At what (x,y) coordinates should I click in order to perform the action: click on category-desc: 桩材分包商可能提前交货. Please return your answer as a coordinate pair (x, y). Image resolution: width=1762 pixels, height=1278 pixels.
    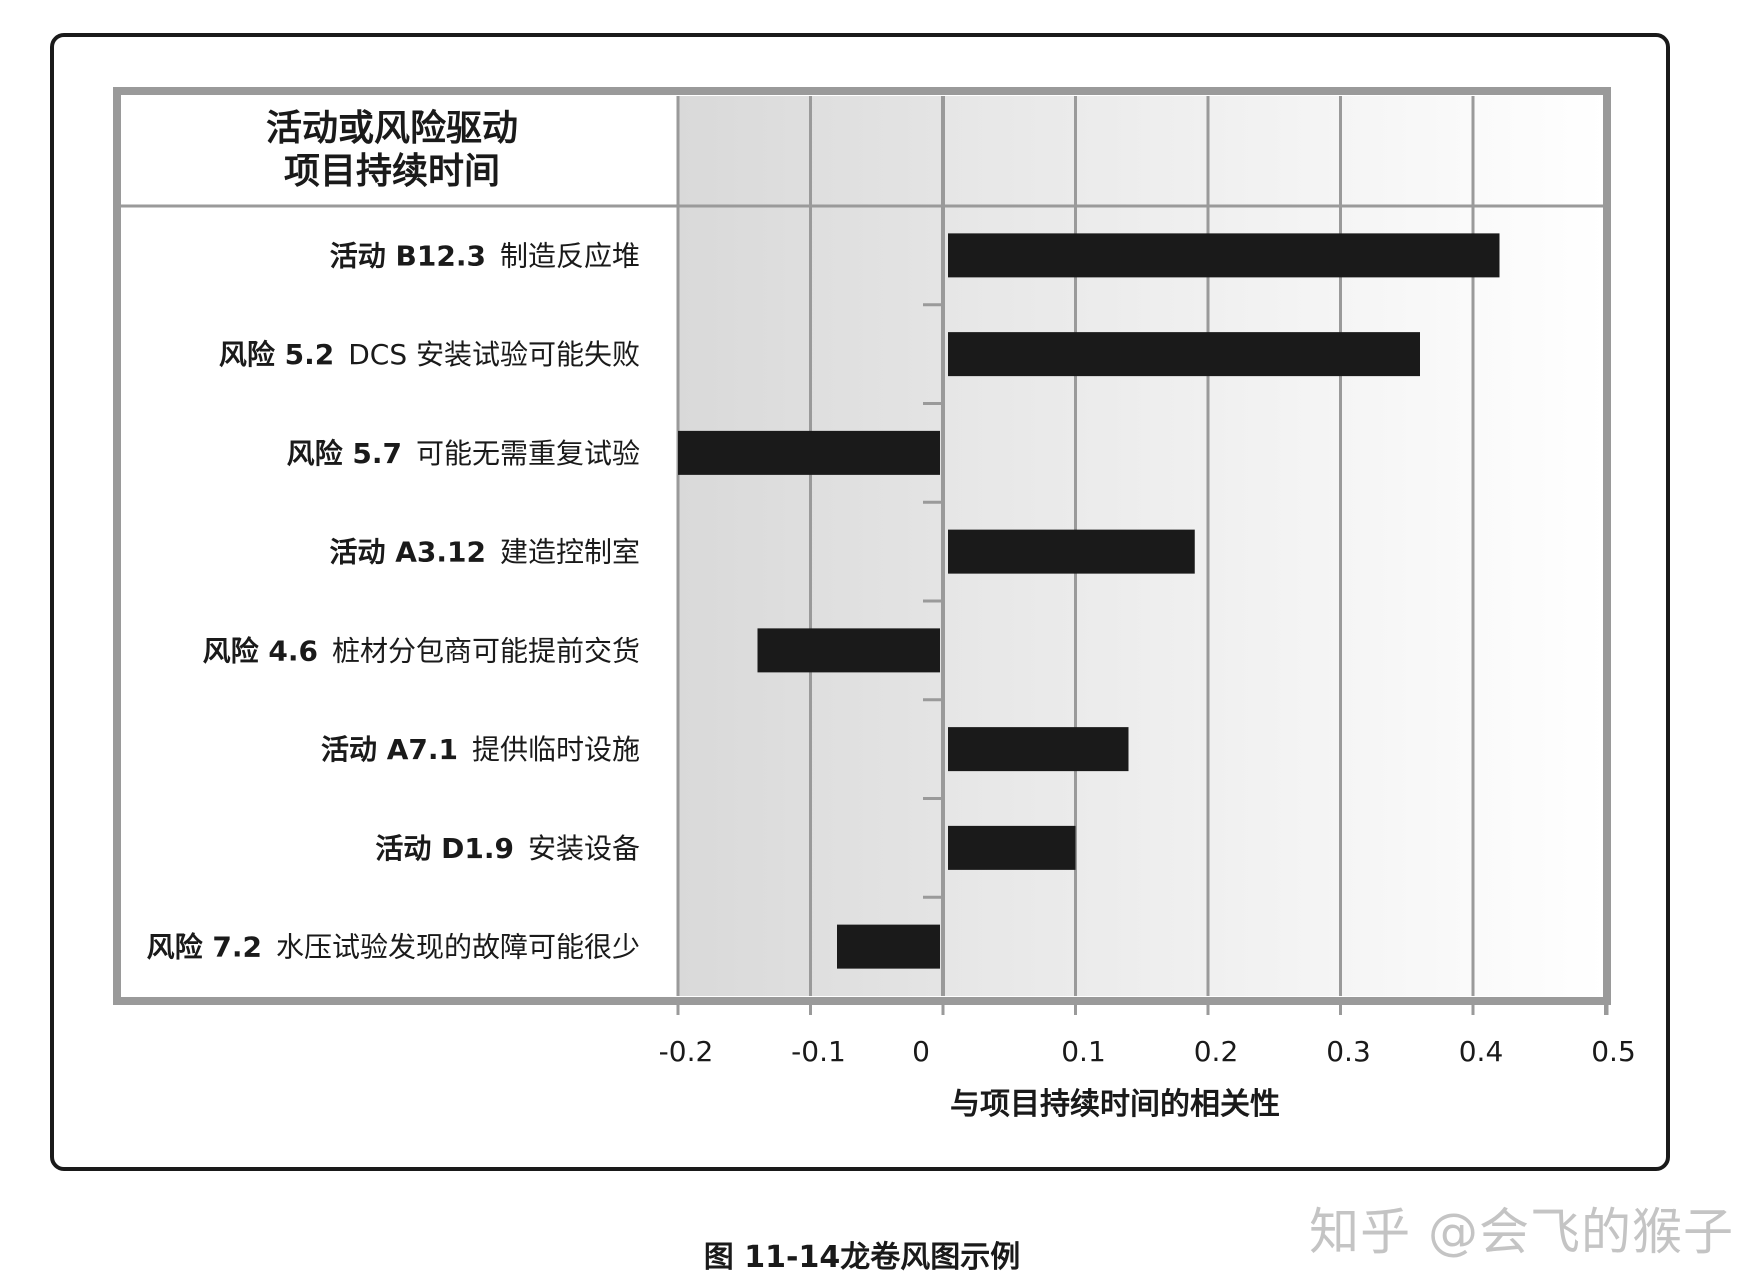
    Looking at the image, I should click on (486, 650).